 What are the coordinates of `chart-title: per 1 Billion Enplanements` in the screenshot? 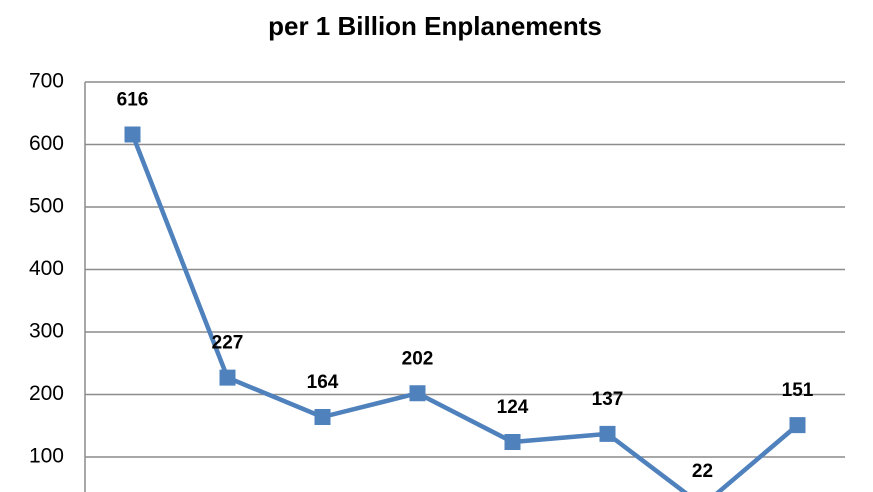 It's located at (435, 26).